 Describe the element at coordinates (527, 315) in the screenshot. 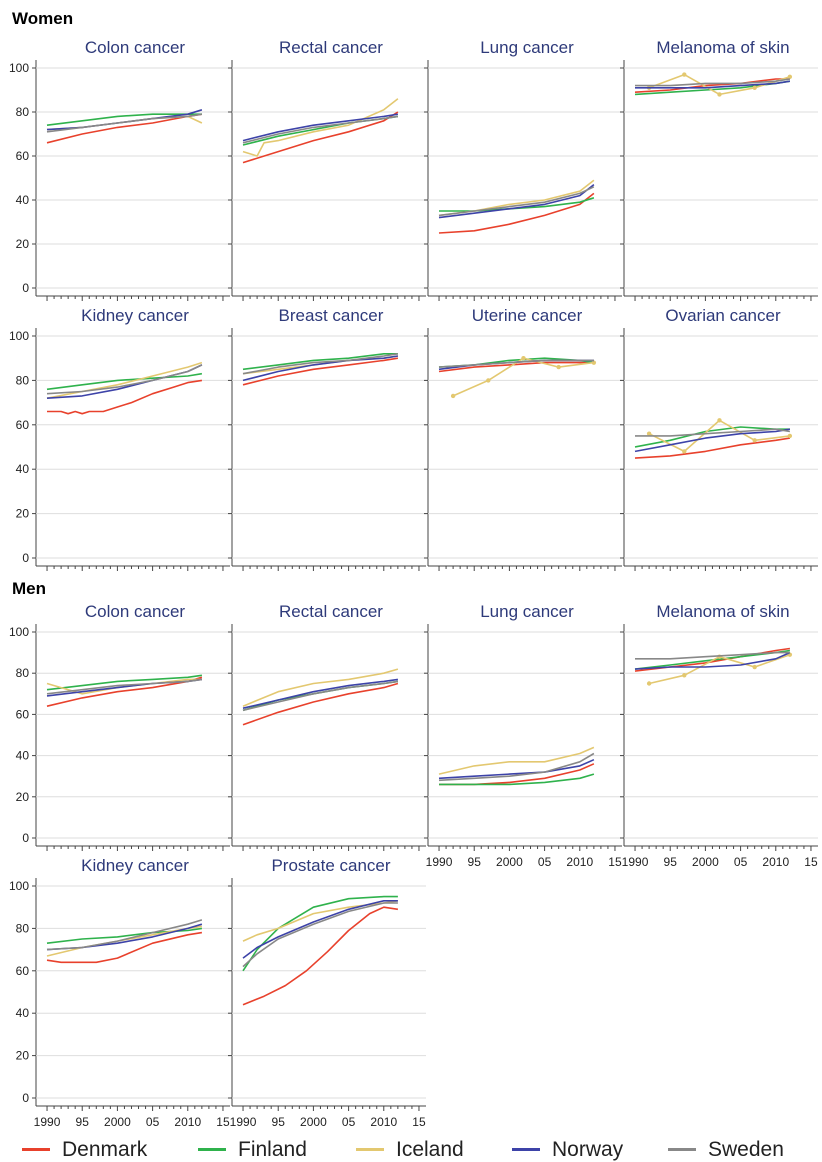

I see `panel-title: Uterine cancer` at that location.